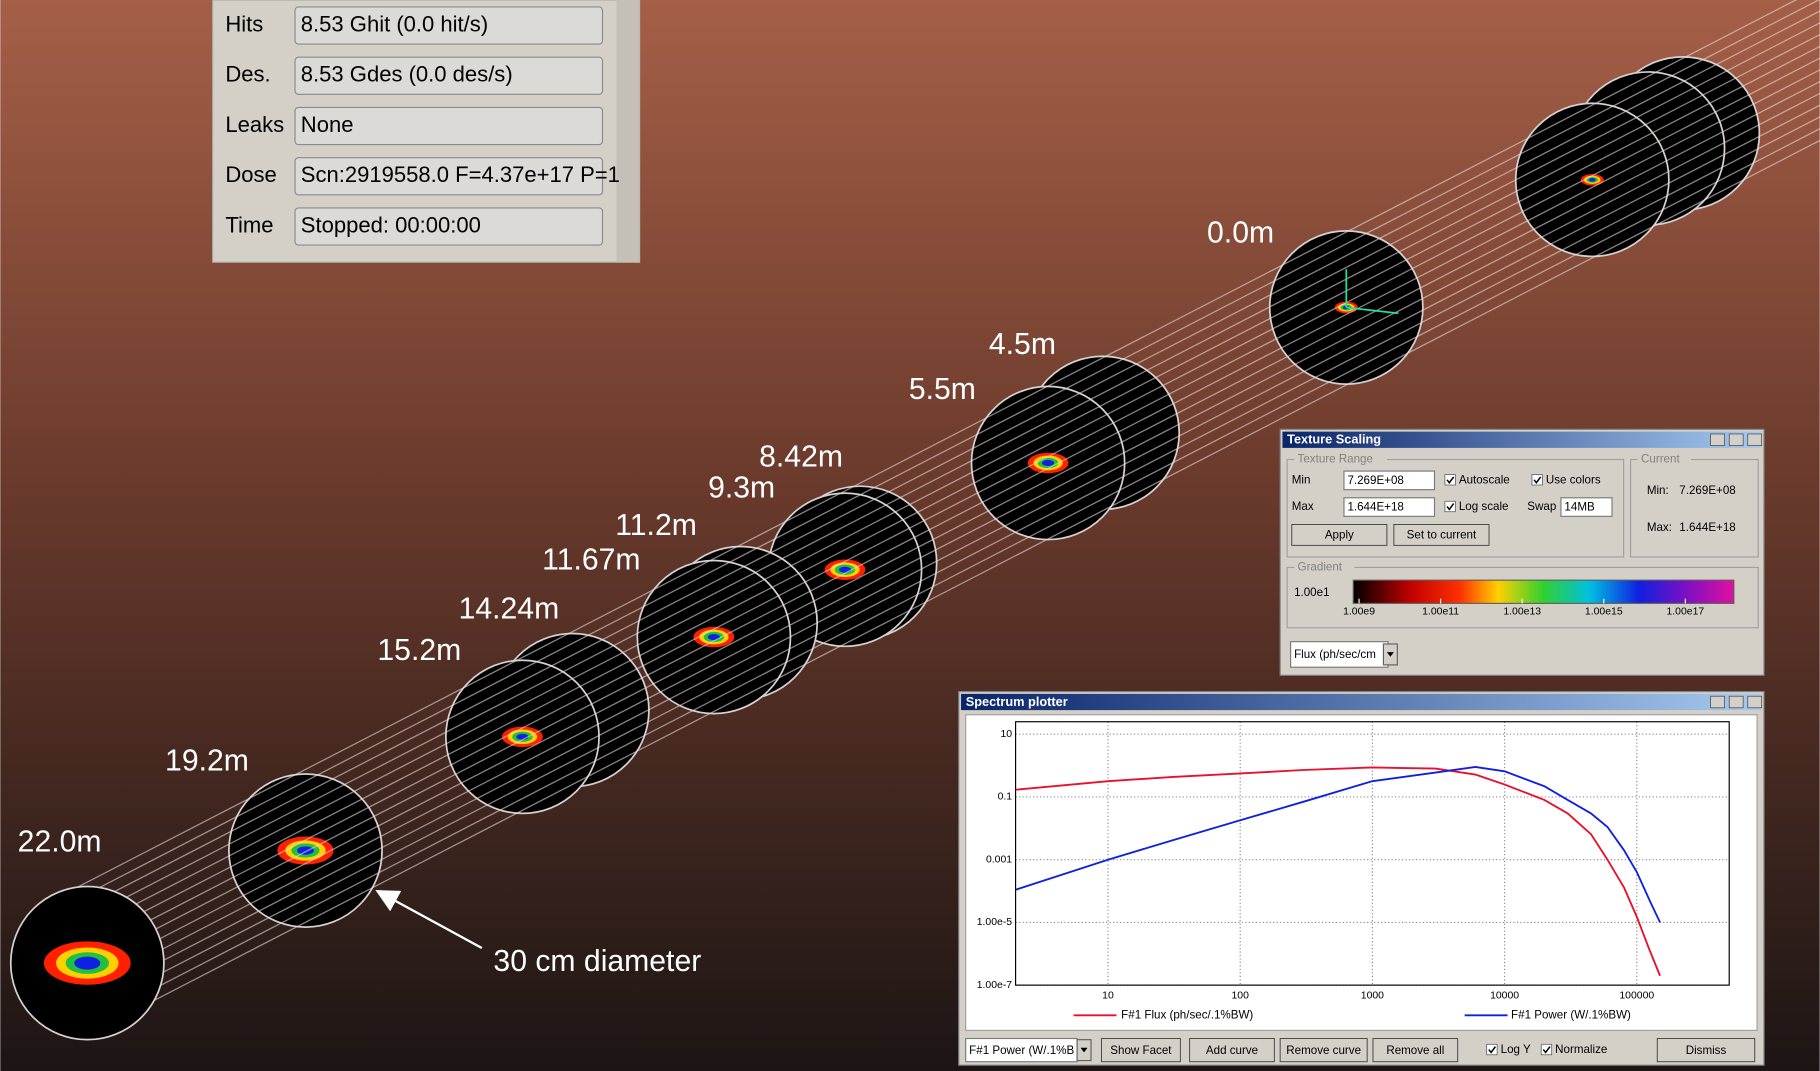  What do you see at coordinates (1484, 479) in the screenshot?
I see `checkbox-label: Autoscale` at bounding box center [1484, 479].